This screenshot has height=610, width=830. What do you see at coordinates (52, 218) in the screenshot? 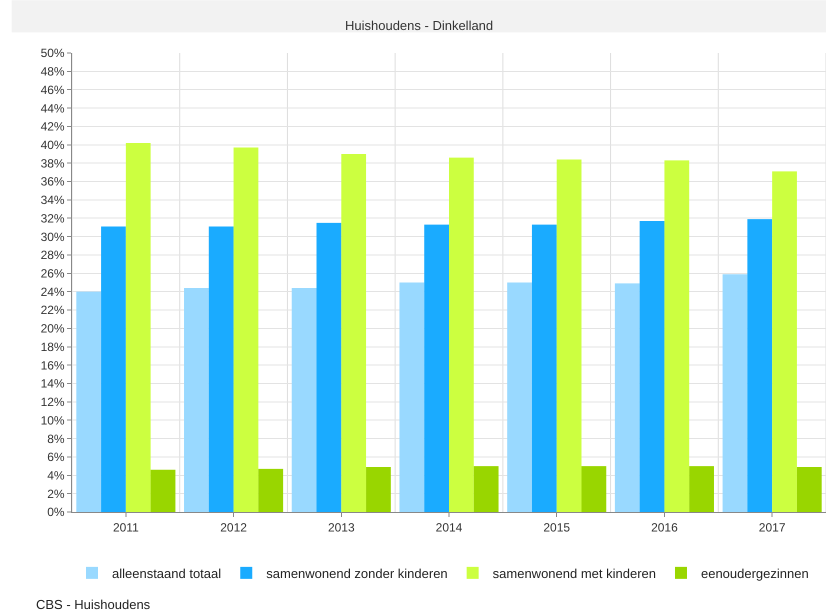
I see `y-tick-label: 32%` at bounding box center [52, 218].